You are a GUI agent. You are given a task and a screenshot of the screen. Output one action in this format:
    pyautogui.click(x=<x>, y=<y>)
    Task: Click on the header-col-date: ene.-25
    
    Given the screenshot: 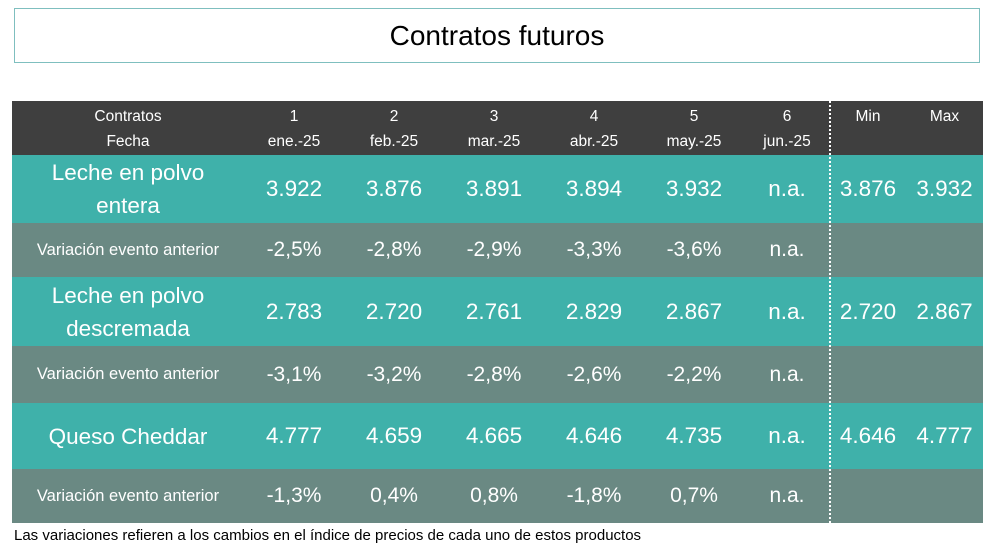 What is the action you would take?
    pyautogui.click(x=294, y=141)
    